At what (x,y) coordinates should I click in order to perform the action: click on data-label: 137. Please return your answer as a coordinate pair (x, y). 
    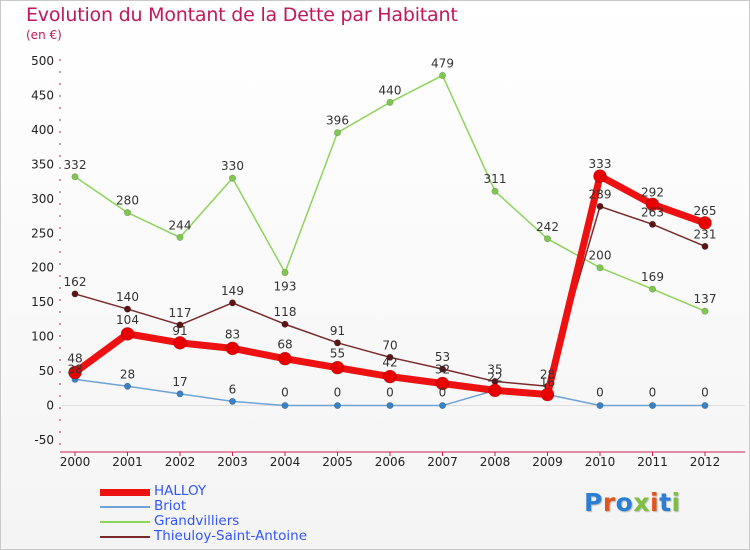
    Looking at the image, I should click on (705, 299).